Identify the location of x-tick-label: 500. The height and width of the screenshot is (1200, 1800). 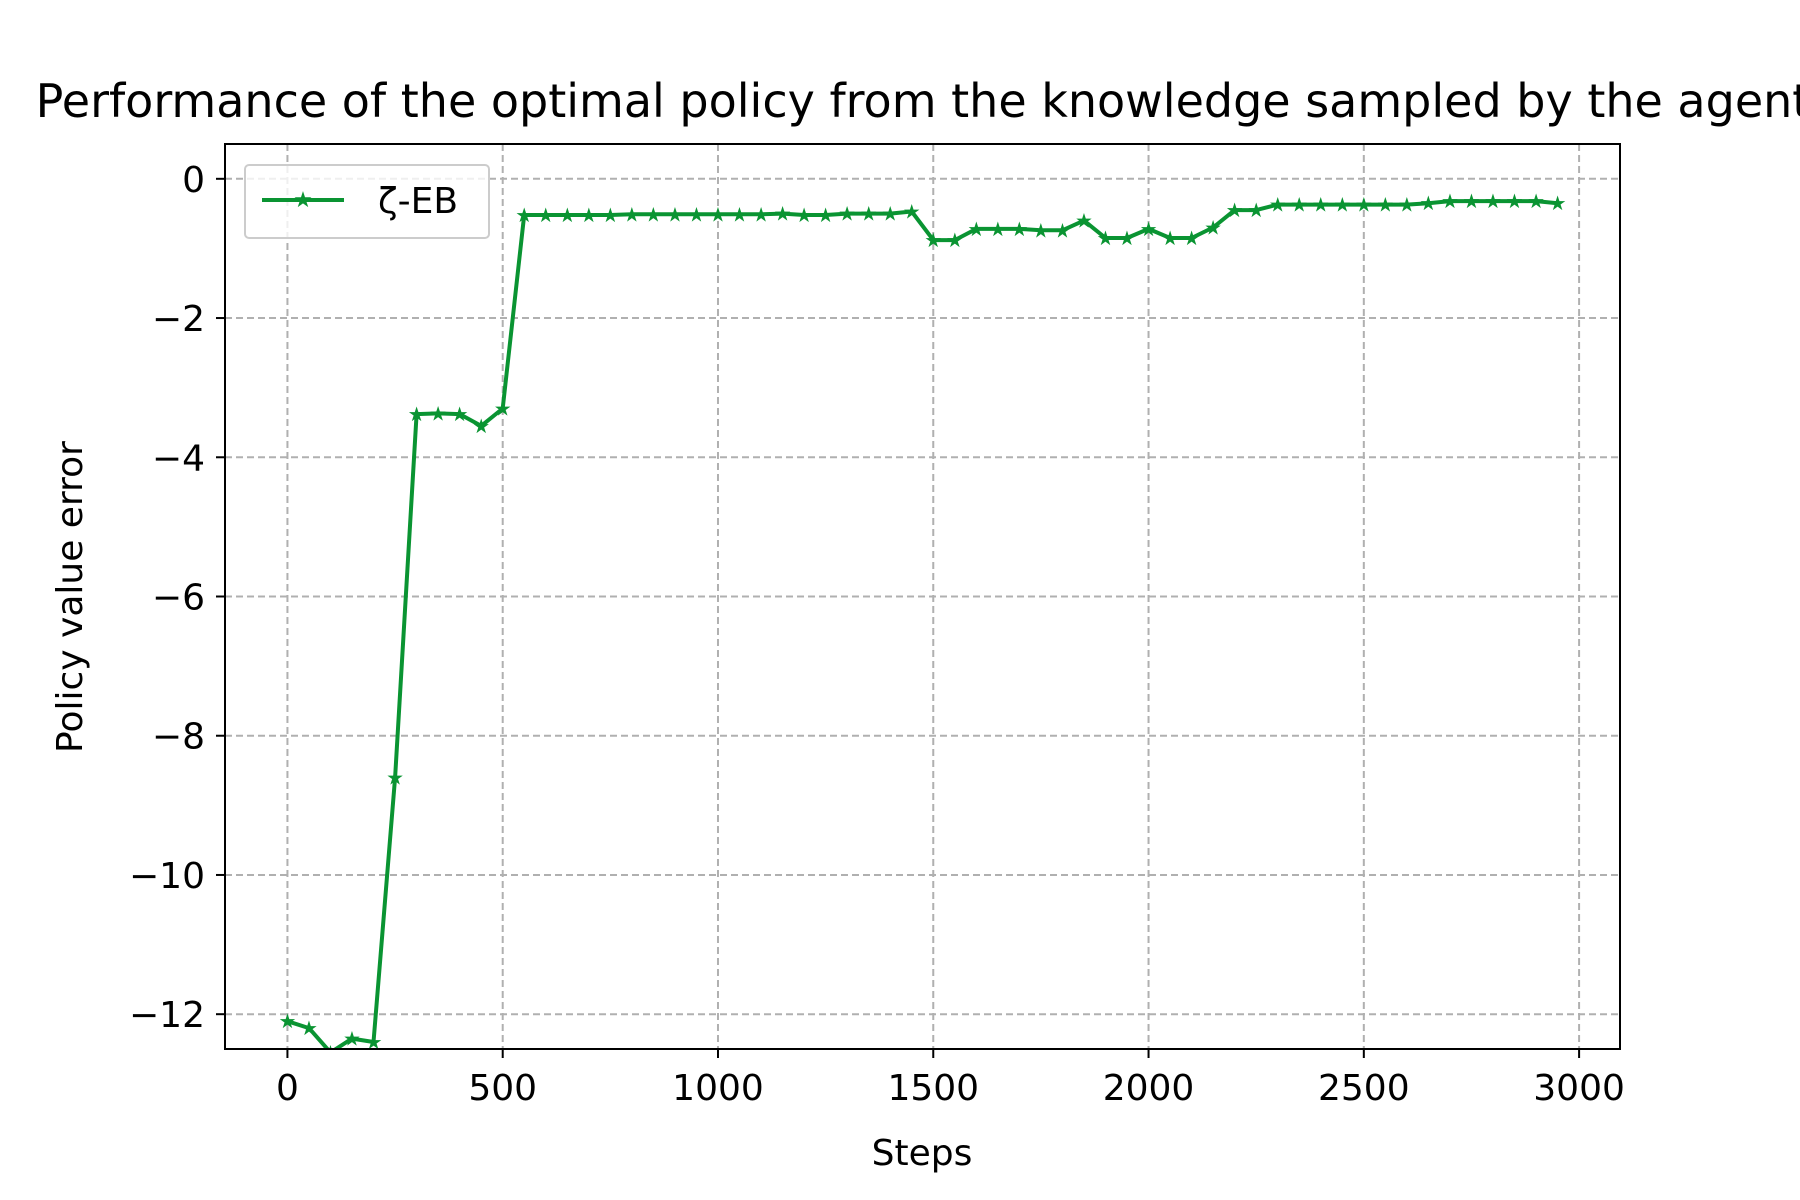
(502, 1088).